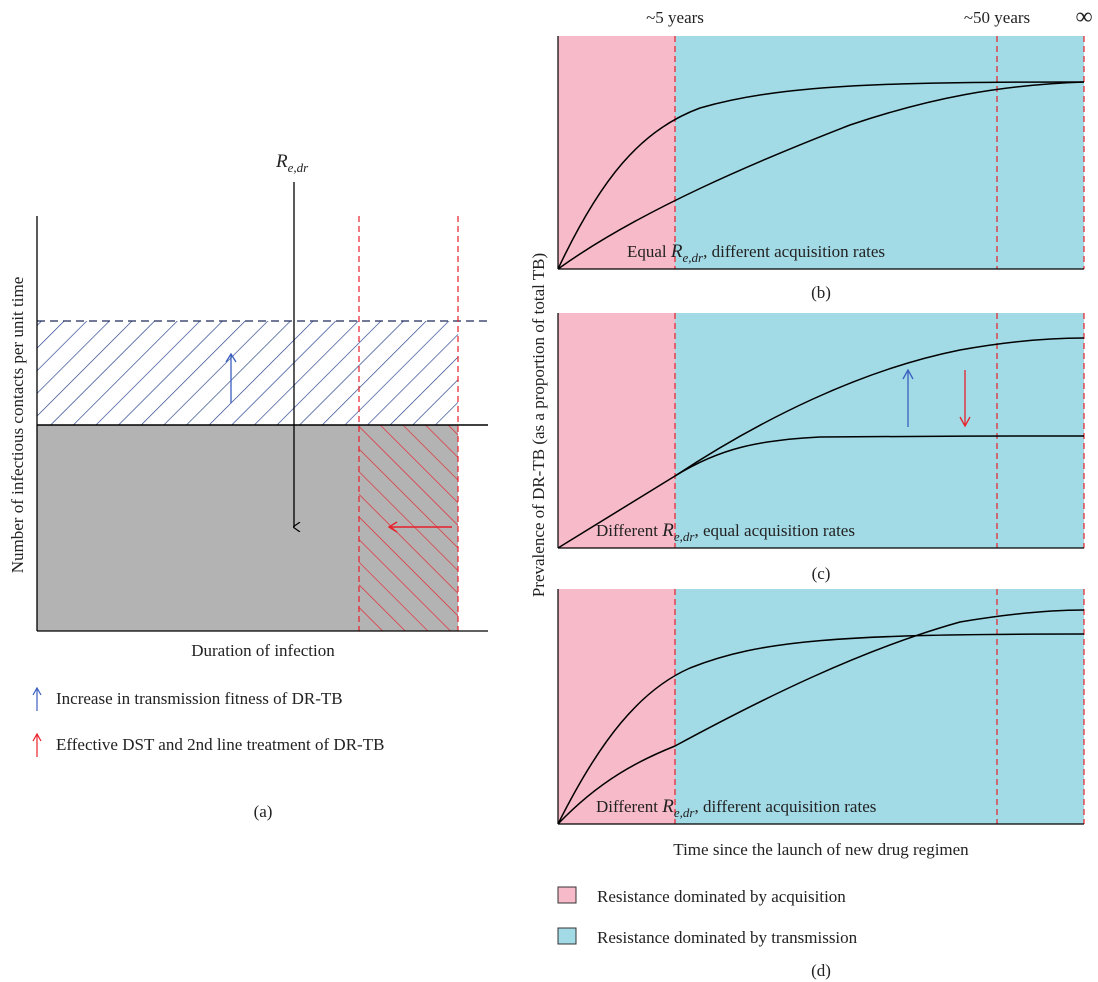 Image resolution: width=1098 pixels, height=982 pixels. Describe the element at coordinates (879, 407) in the screenshot. I see `panel-c-curve-upper` at that location.